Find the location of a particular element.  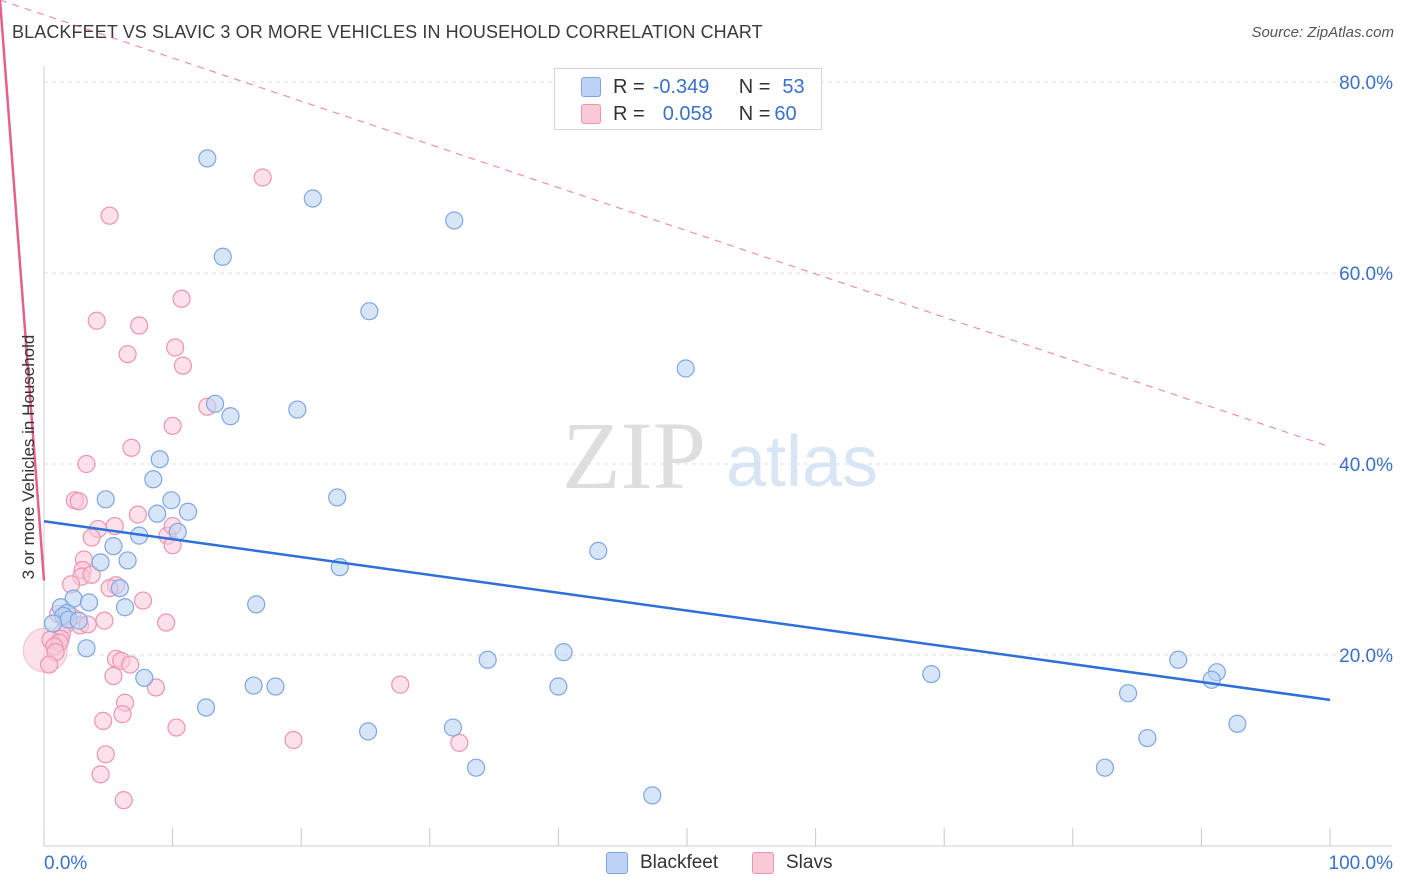

legend-n-value: 53 is located at coordinates (793, 86).